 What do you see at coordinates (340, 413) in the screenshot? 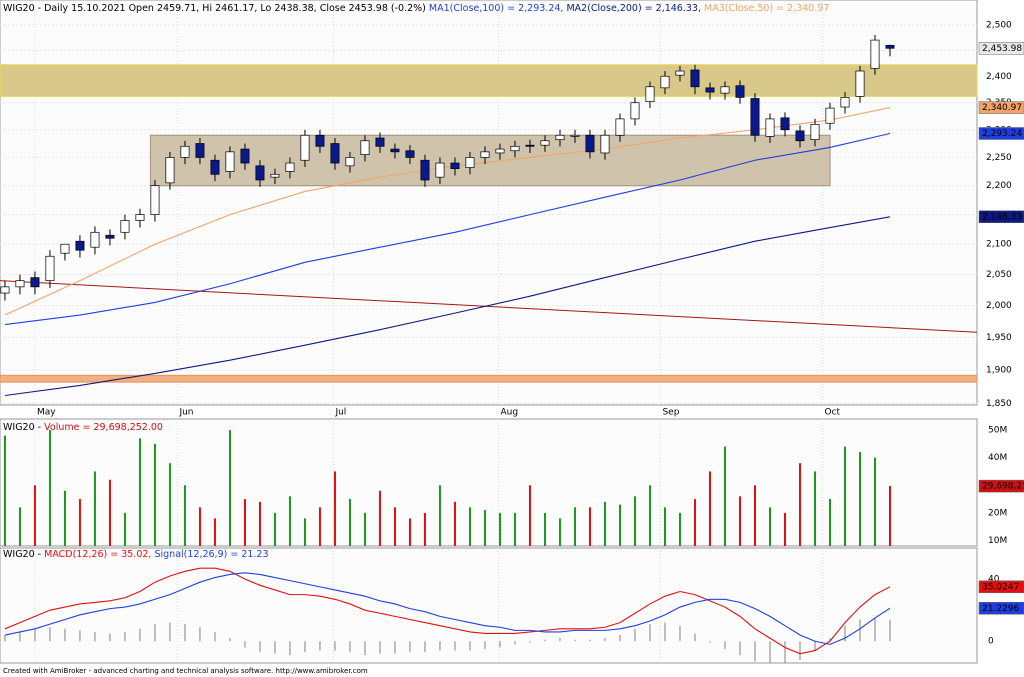
I see `x-tick-label: Jul` at bounding box center [340, 413].